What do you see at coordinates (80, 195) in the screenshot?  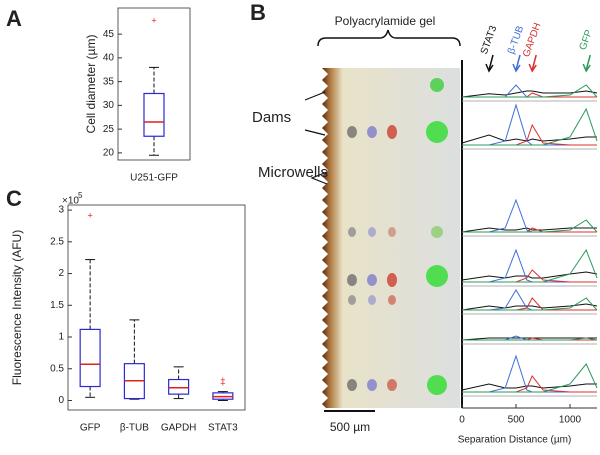 I see `y-exponent: 5` at bounding box center [80, 195].